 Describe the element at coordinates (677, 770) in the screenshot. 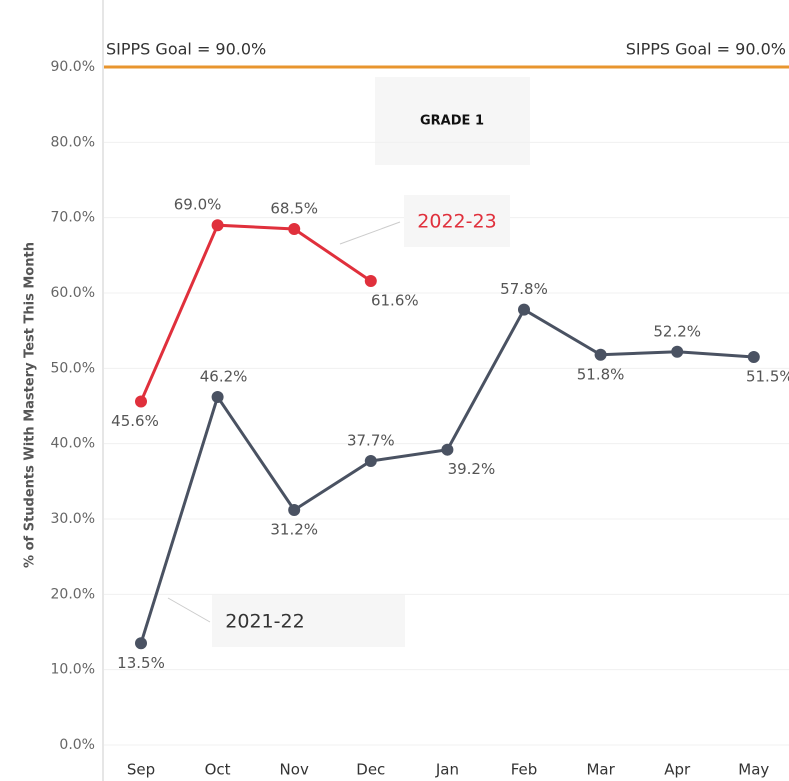

I see `x-tick-label: Apr` at that location.